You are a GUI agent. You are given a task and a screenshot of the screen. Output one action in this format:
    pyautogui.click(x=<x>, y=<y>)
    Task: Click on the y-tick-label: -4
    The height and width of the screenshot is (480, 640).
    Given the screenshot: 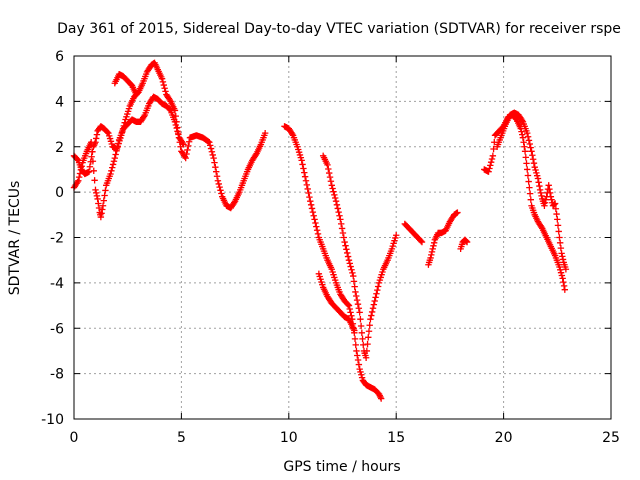 What is the action you would take?
    pyautogui.click(x=57, y=284)
    